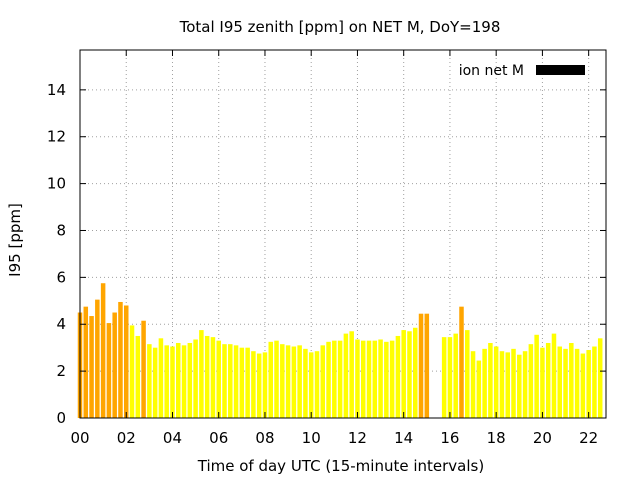 This screenshot has height=480, width=640. I want to click on x-tick-label: 08, so click(264, 438).